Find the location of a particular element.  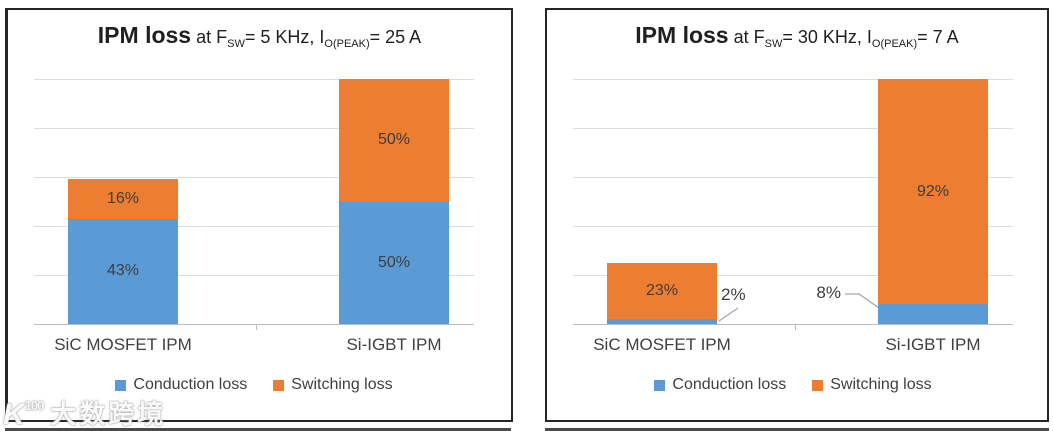

switching-value-label: 16% is located at coordinates (123, 199).